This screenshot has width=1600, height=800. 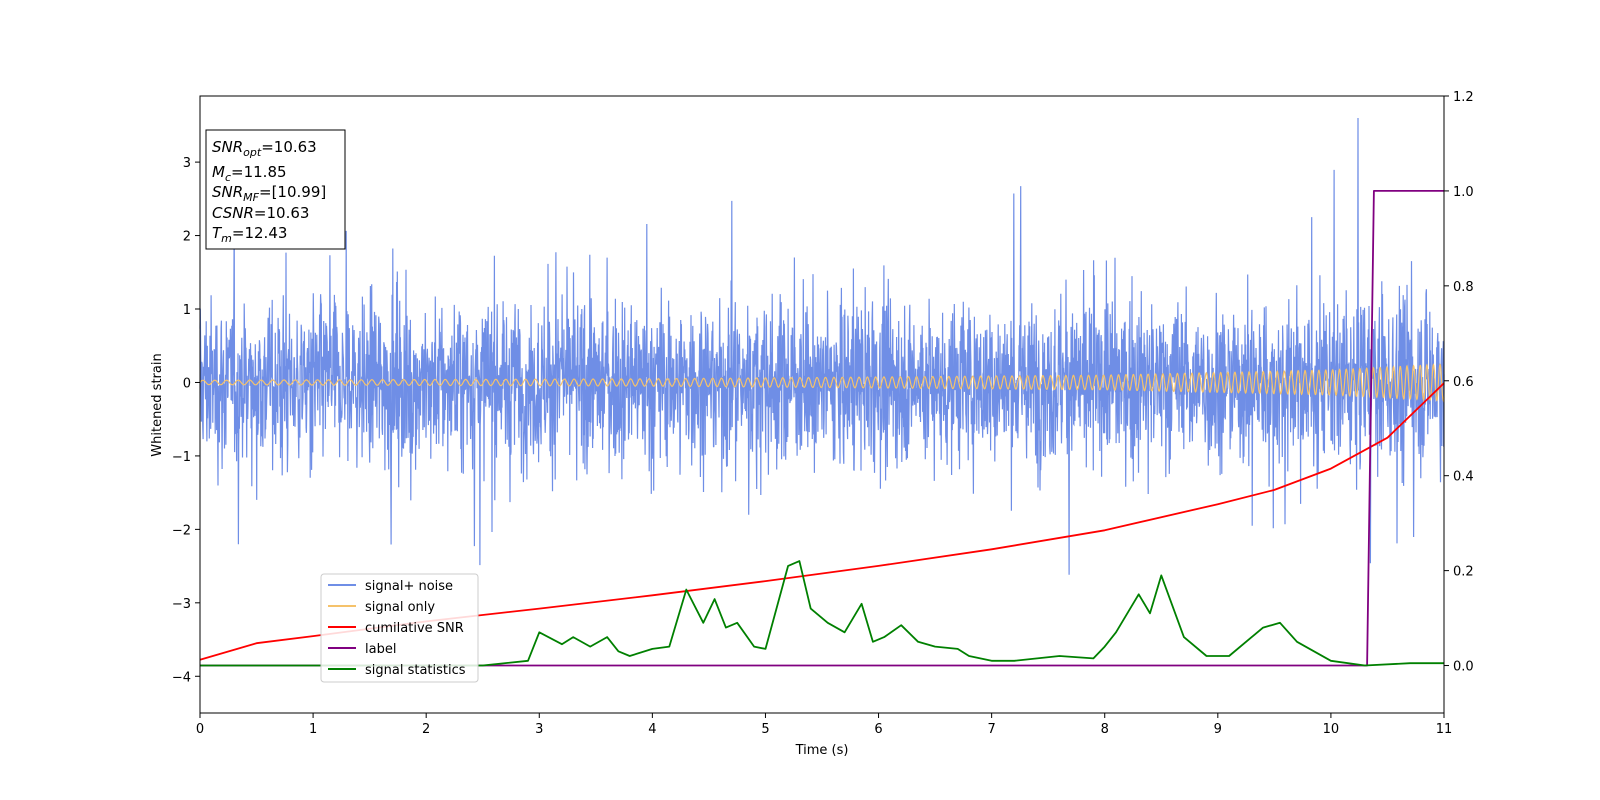 What do you see at coordinates (200, 729) in the screenshot?
I see `x-tick-label: 0` at bounding box center [200, 729].